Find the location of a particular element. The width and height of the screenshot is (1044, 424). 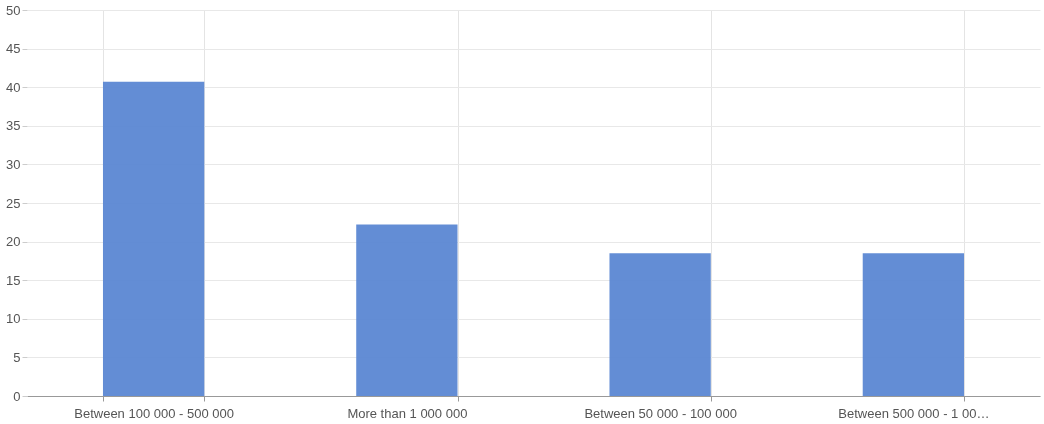

x-tick-label: More than 1 000 000 is located at coordinates (407, 413).